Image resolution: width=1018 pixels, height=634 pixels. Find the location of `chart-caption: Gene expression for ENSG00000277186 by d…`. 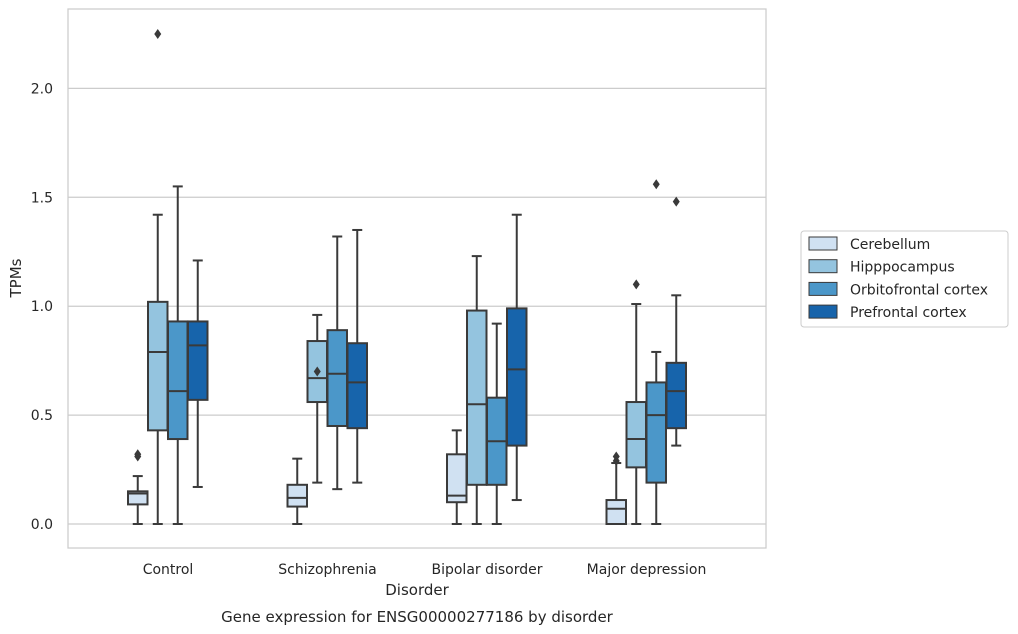

chart-caption: Gene expression for ENSG00000277186 by d… is located at coordinates (417, 617).